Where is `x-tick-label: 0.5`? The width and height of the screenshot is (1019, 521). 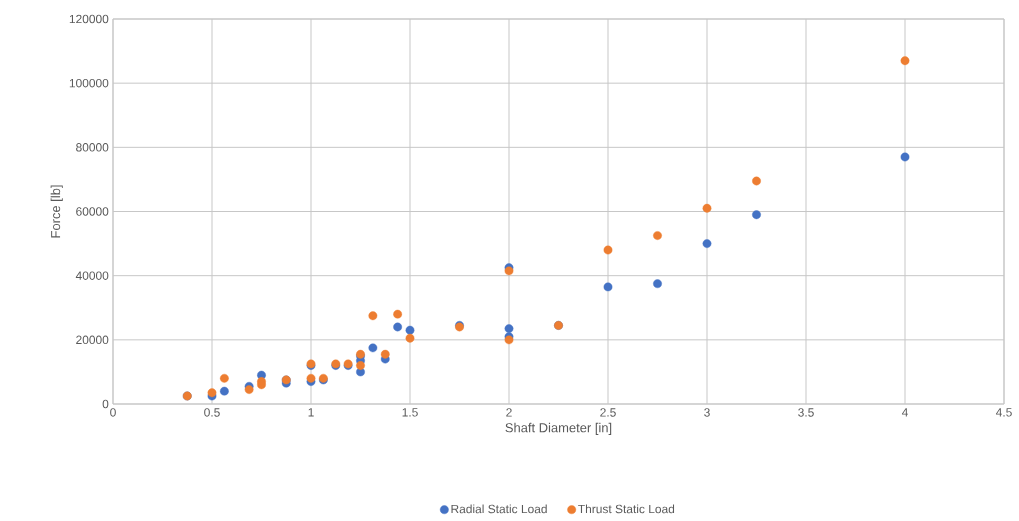
x-tick-label: 0.5 is located at coordinates (212, 412).